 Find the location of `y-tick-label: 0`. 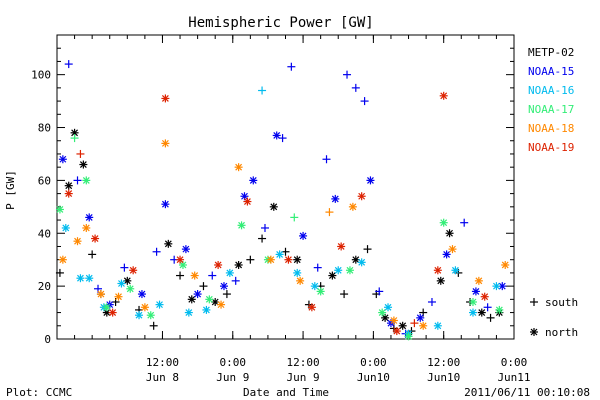

y-tick-label: 0 is located at coordinates (47, 339).